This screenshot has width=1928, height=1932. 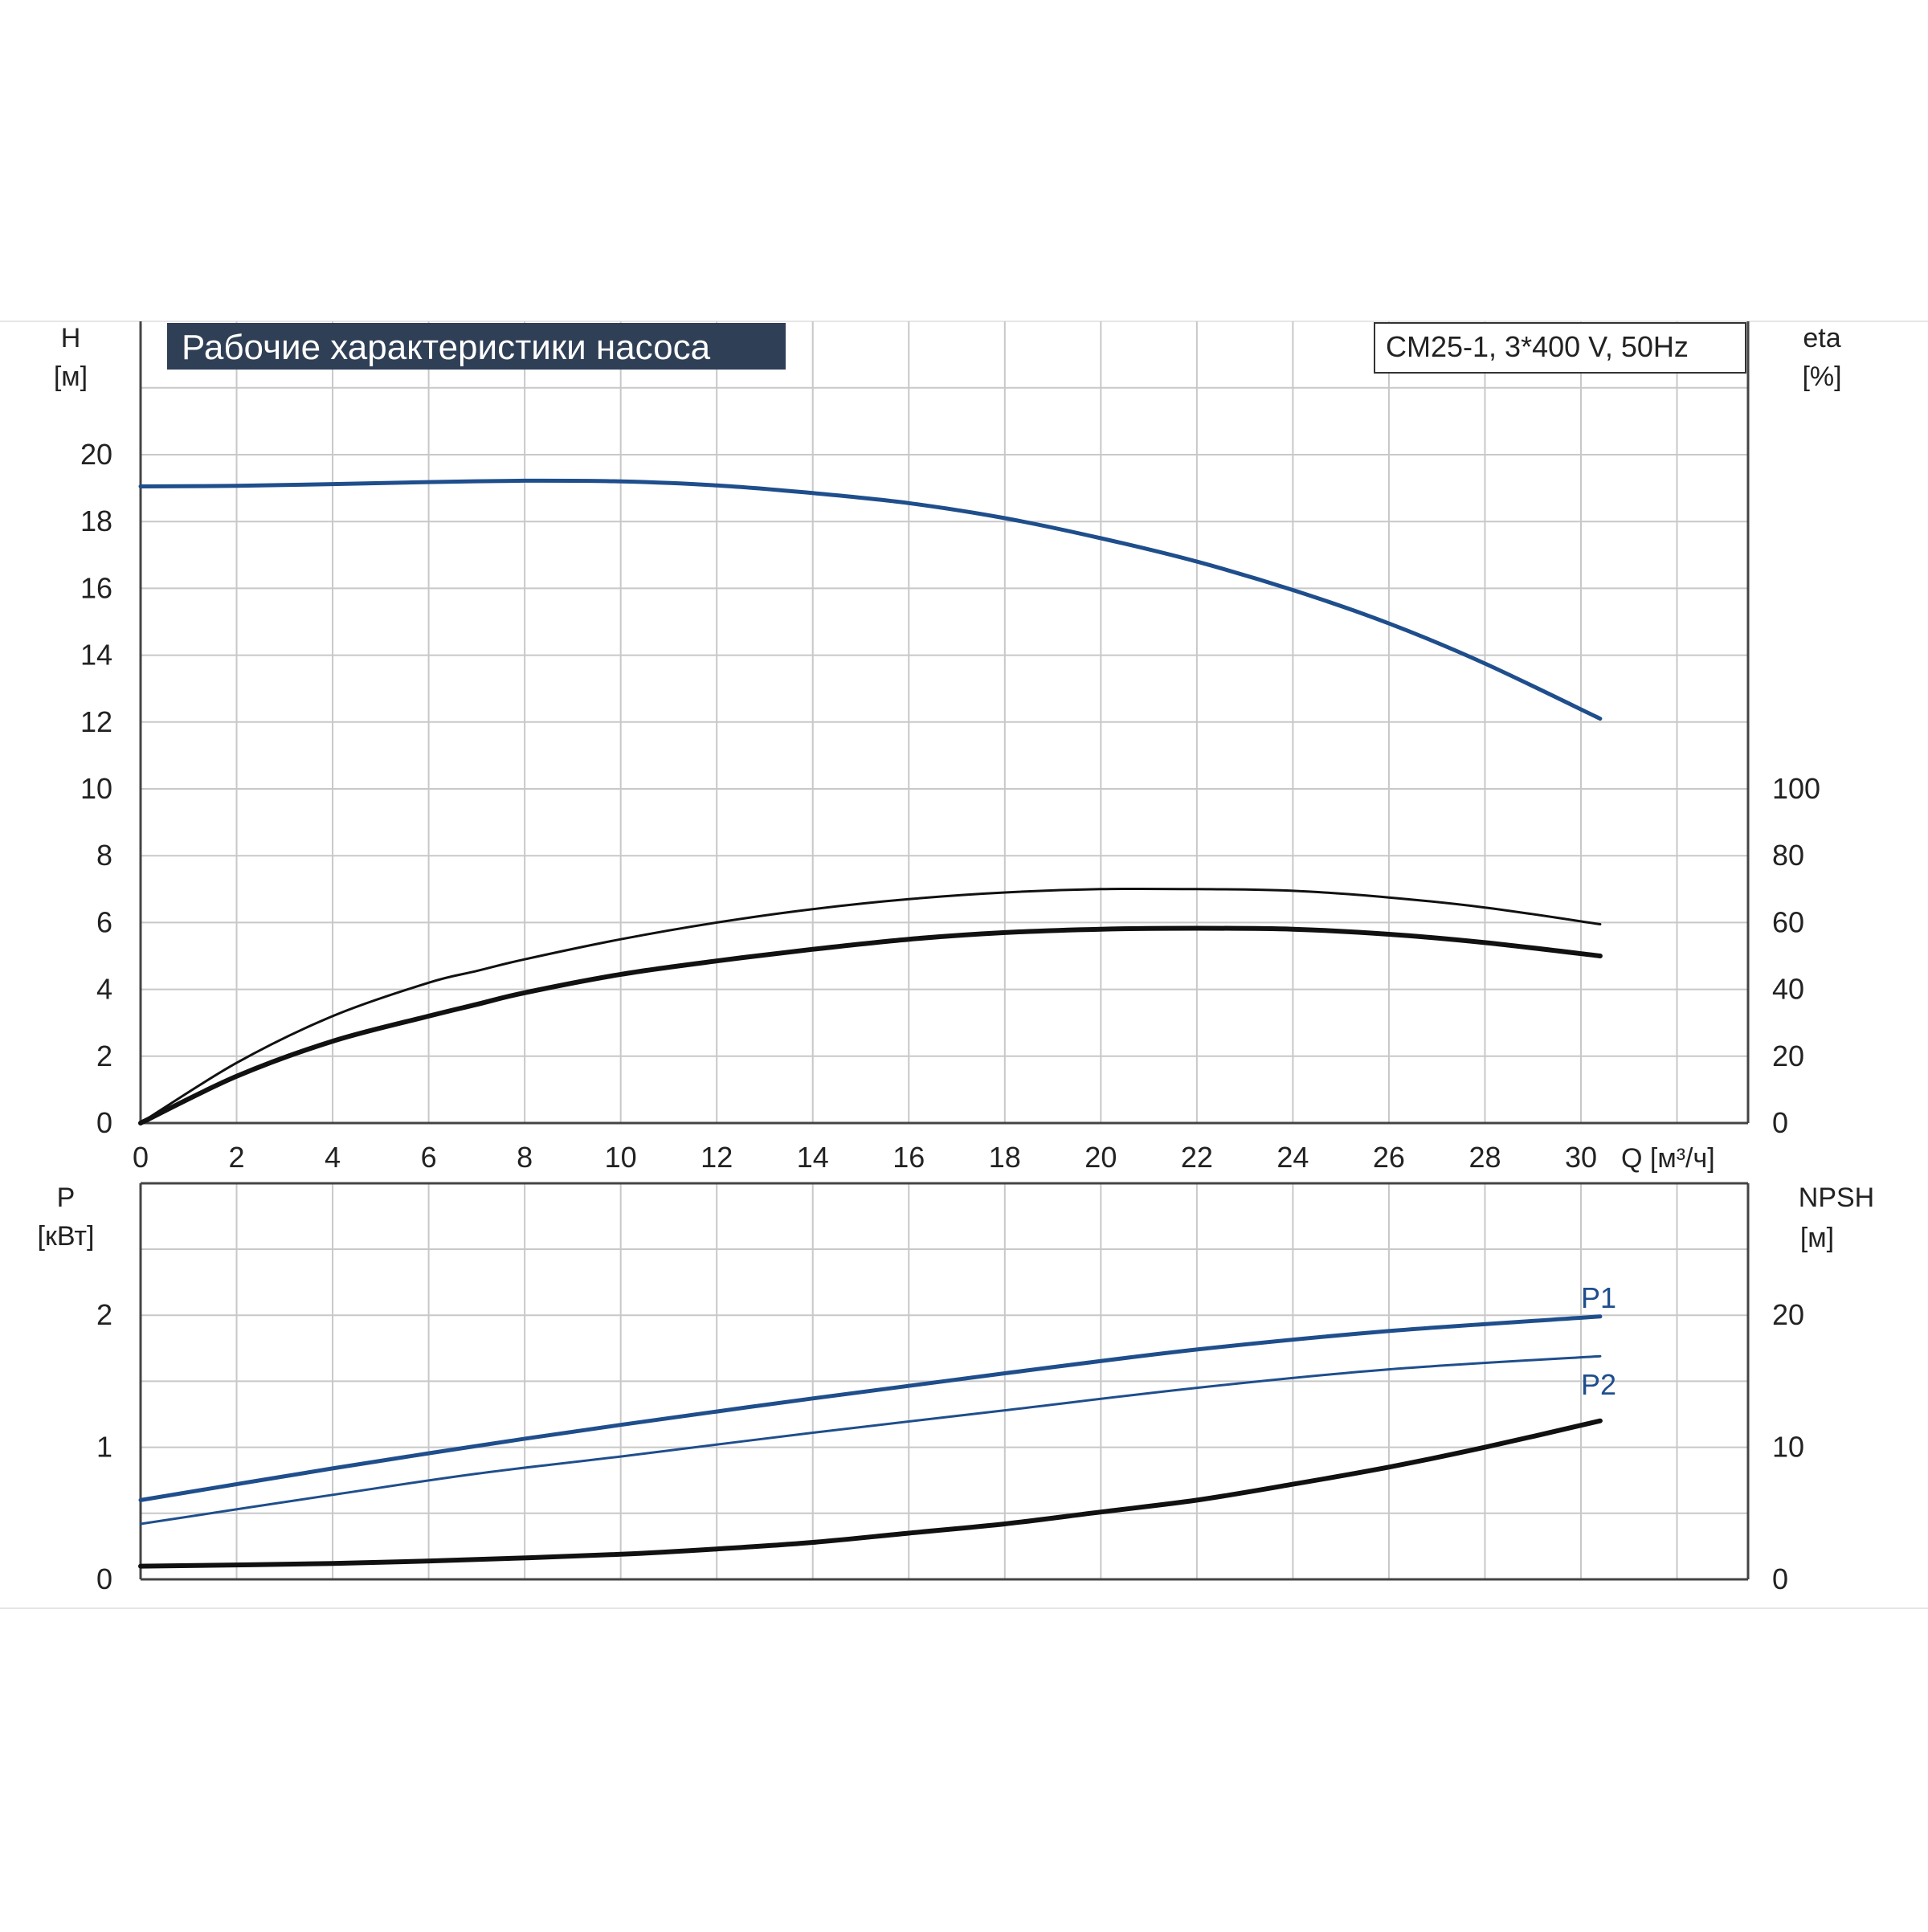 I want to click on left-tick-label: 4, so click(x=104, y=989).